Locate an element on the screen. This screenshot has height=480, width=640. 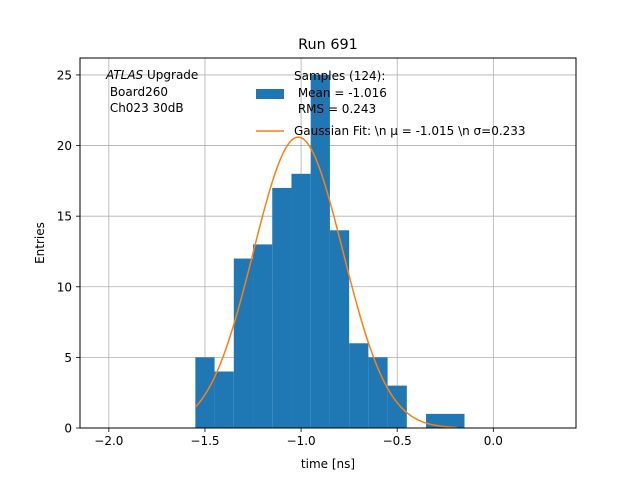
y-tick-label: 25 is located at coordinates (64, 75).